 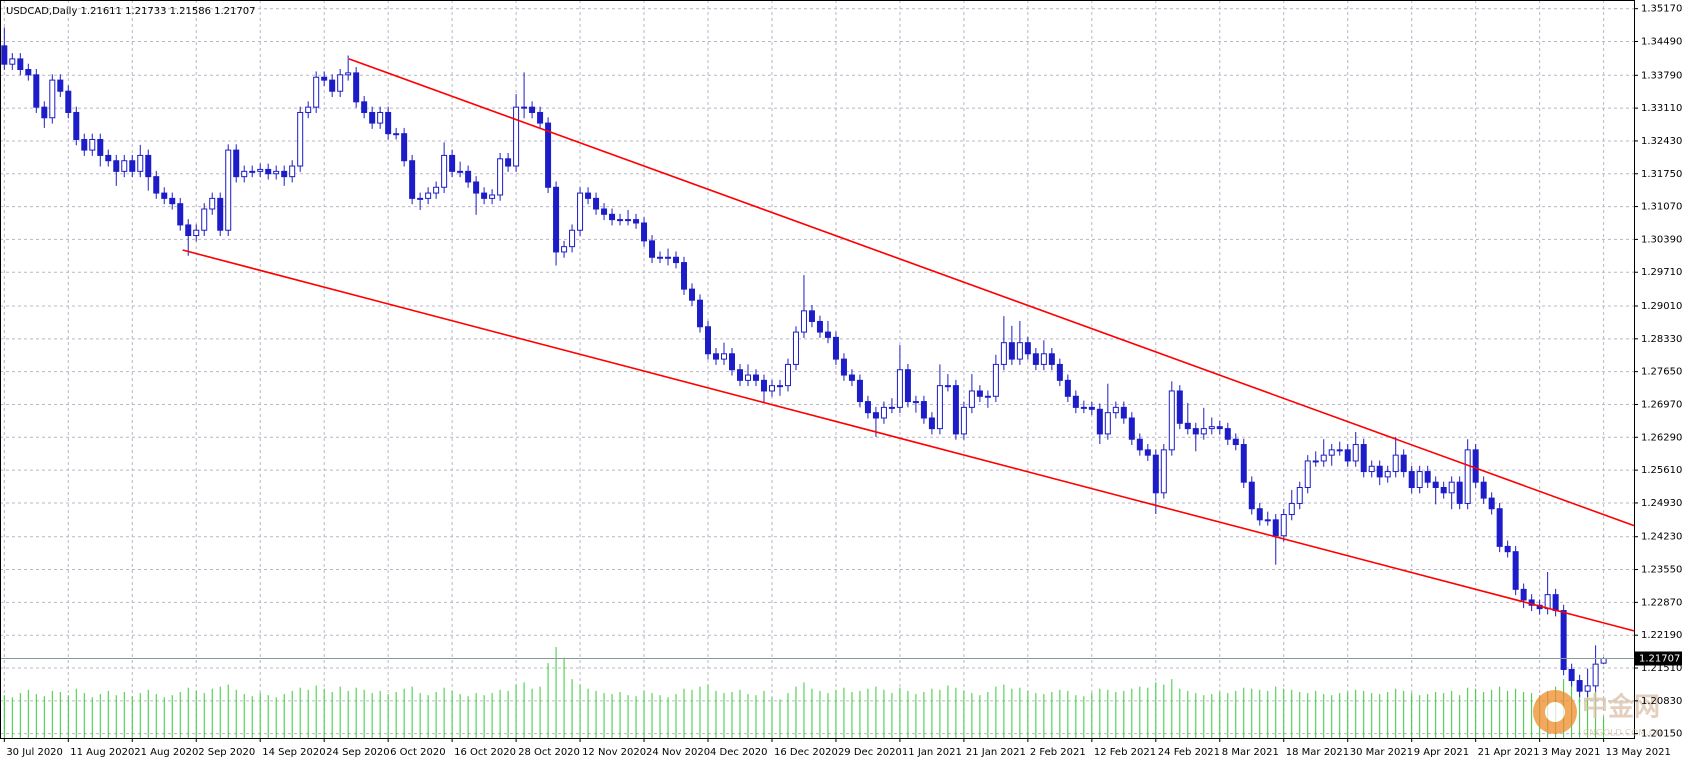 I want to click on x-tick-label: 21 Apr 2021, so click(x=1509, y=752).